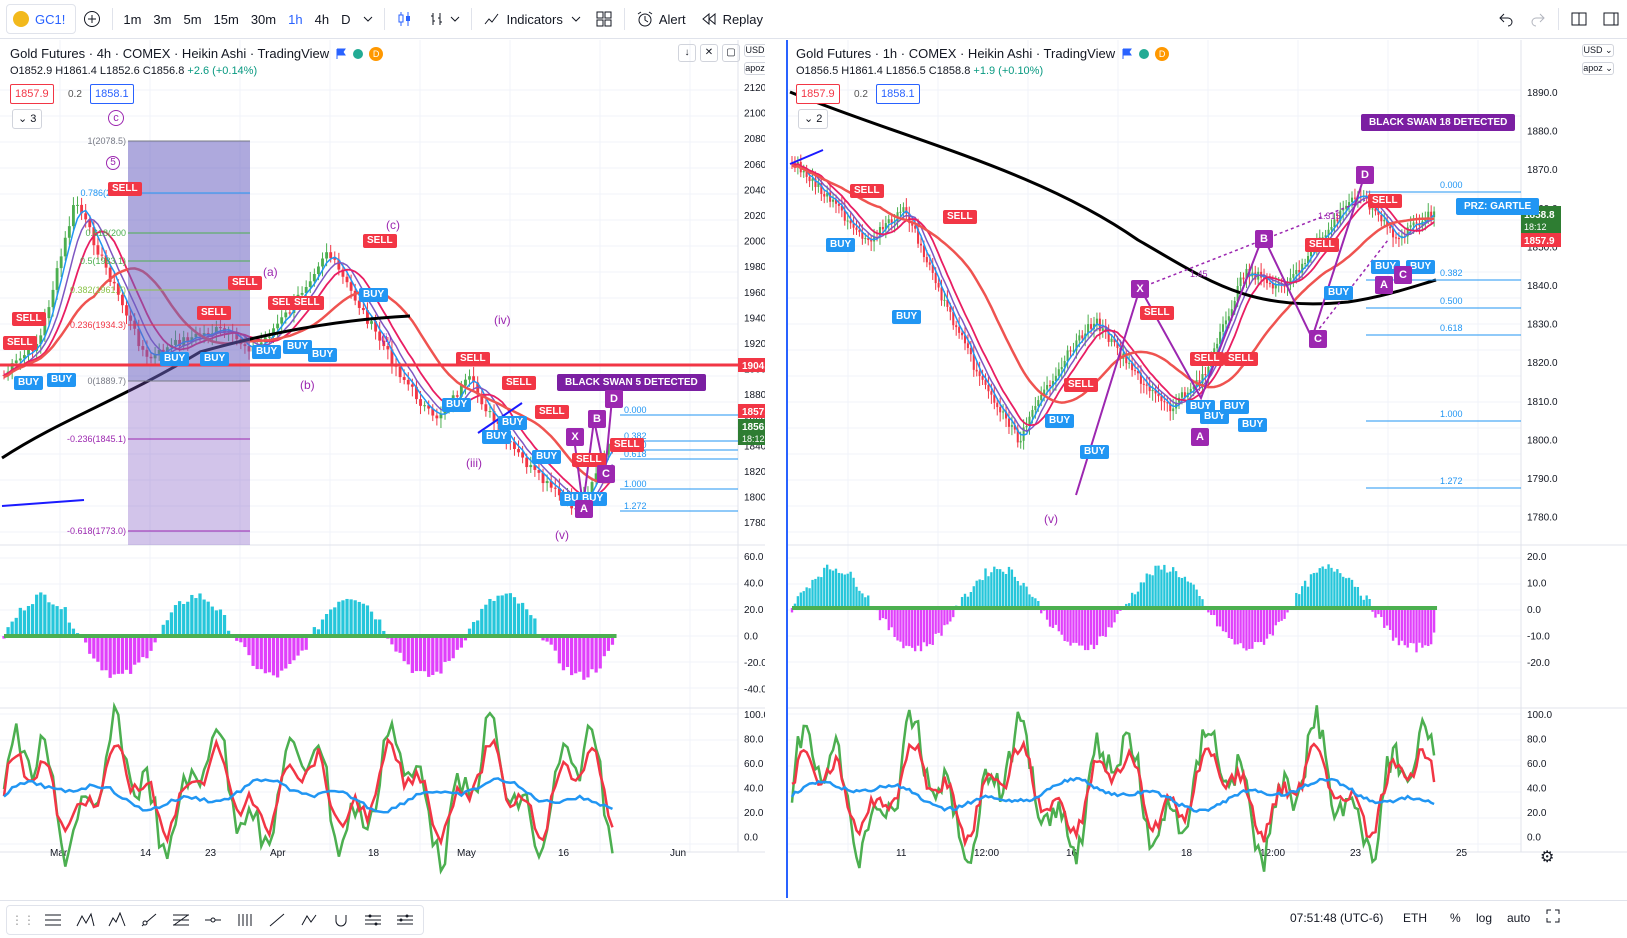 The image size is (1627, 938). Describe the element at coordinates (1462, 853) in the screenshot. I see `time-axis-label: 25` at that location.